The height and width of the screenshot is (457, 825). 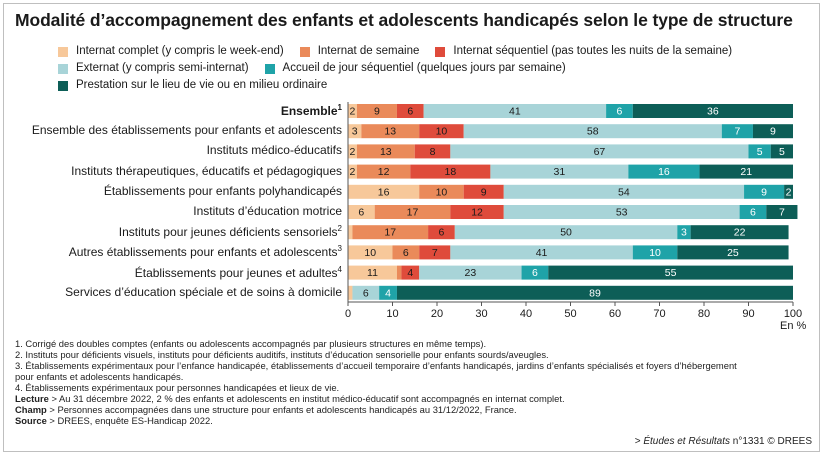 What do you see at coordinates (384, 192) in the screenshot?
I see `data-label: 16` at bounding box center [384, 192].